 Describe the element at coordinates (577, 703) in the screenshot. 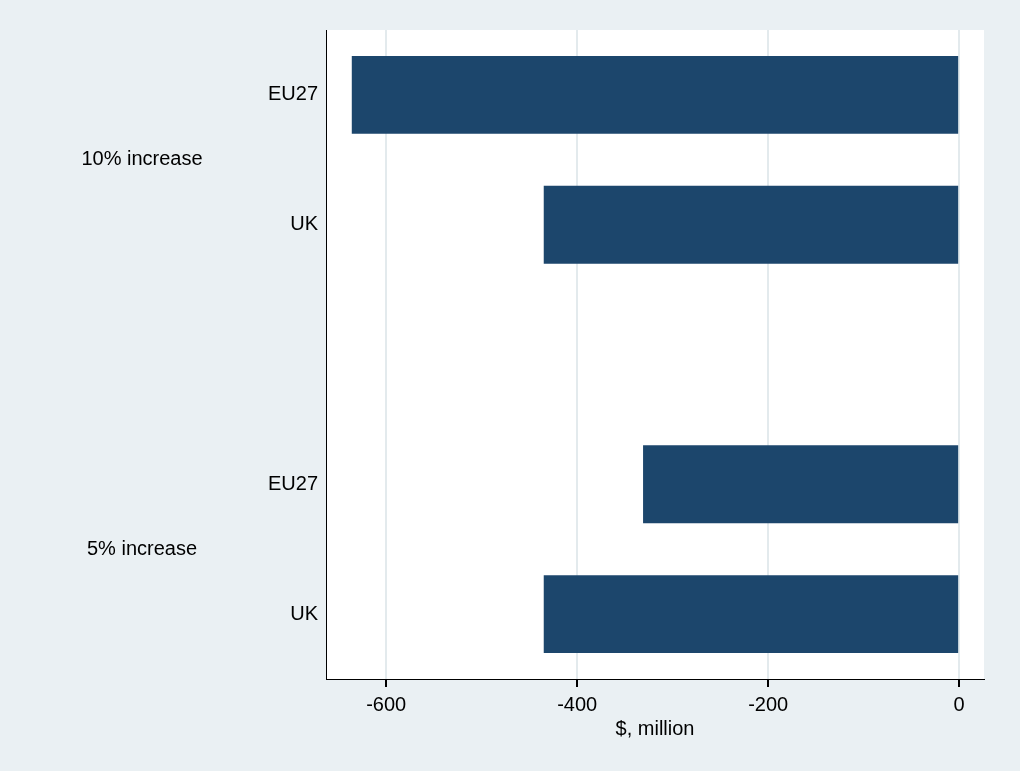

I see `x-tick-label: -400` at that location.